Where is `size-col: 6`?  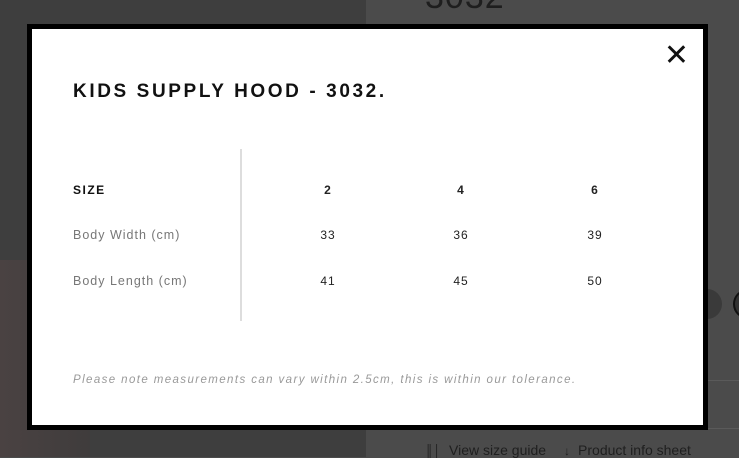
size-col: 6 is located at coordinates (595, 190).